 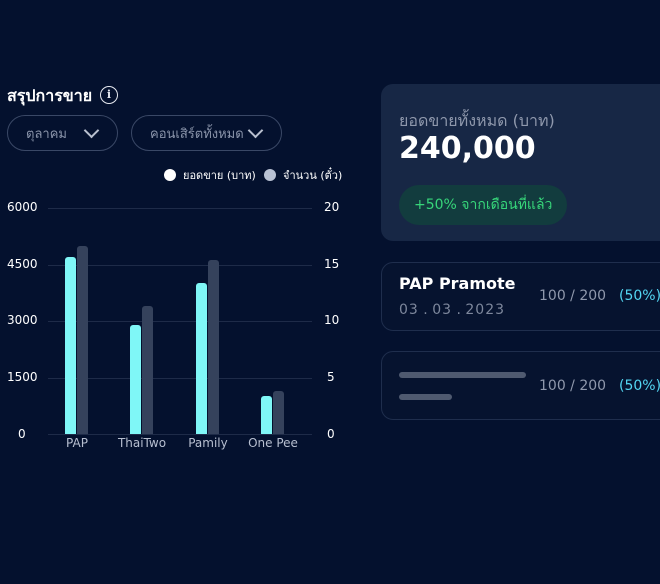 I want to click on legend-sales-label: ยอดขาย (บาท), so click(x=219, y=175).